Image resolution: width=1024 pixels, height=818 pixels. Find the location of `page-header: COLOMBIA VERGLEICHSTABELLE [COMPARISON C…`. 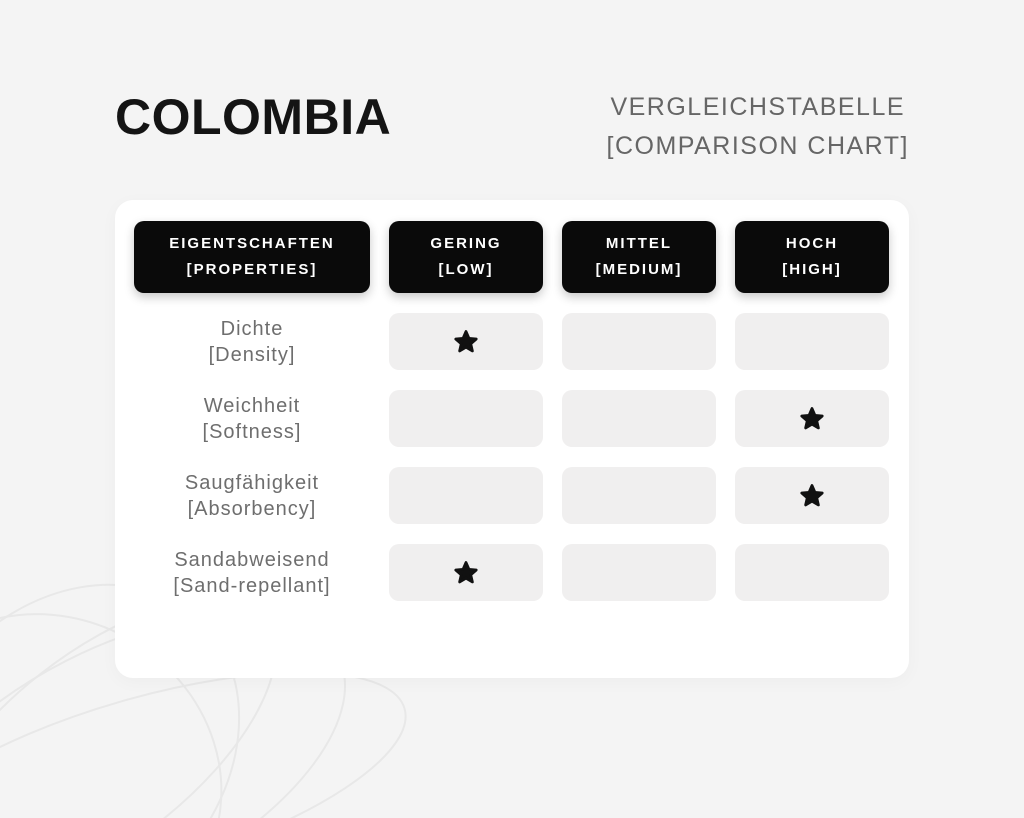

page-header: COLOMBIA VERGLEICHSTABELLE [COMPARISON C… is located at coordinates (512, 125).